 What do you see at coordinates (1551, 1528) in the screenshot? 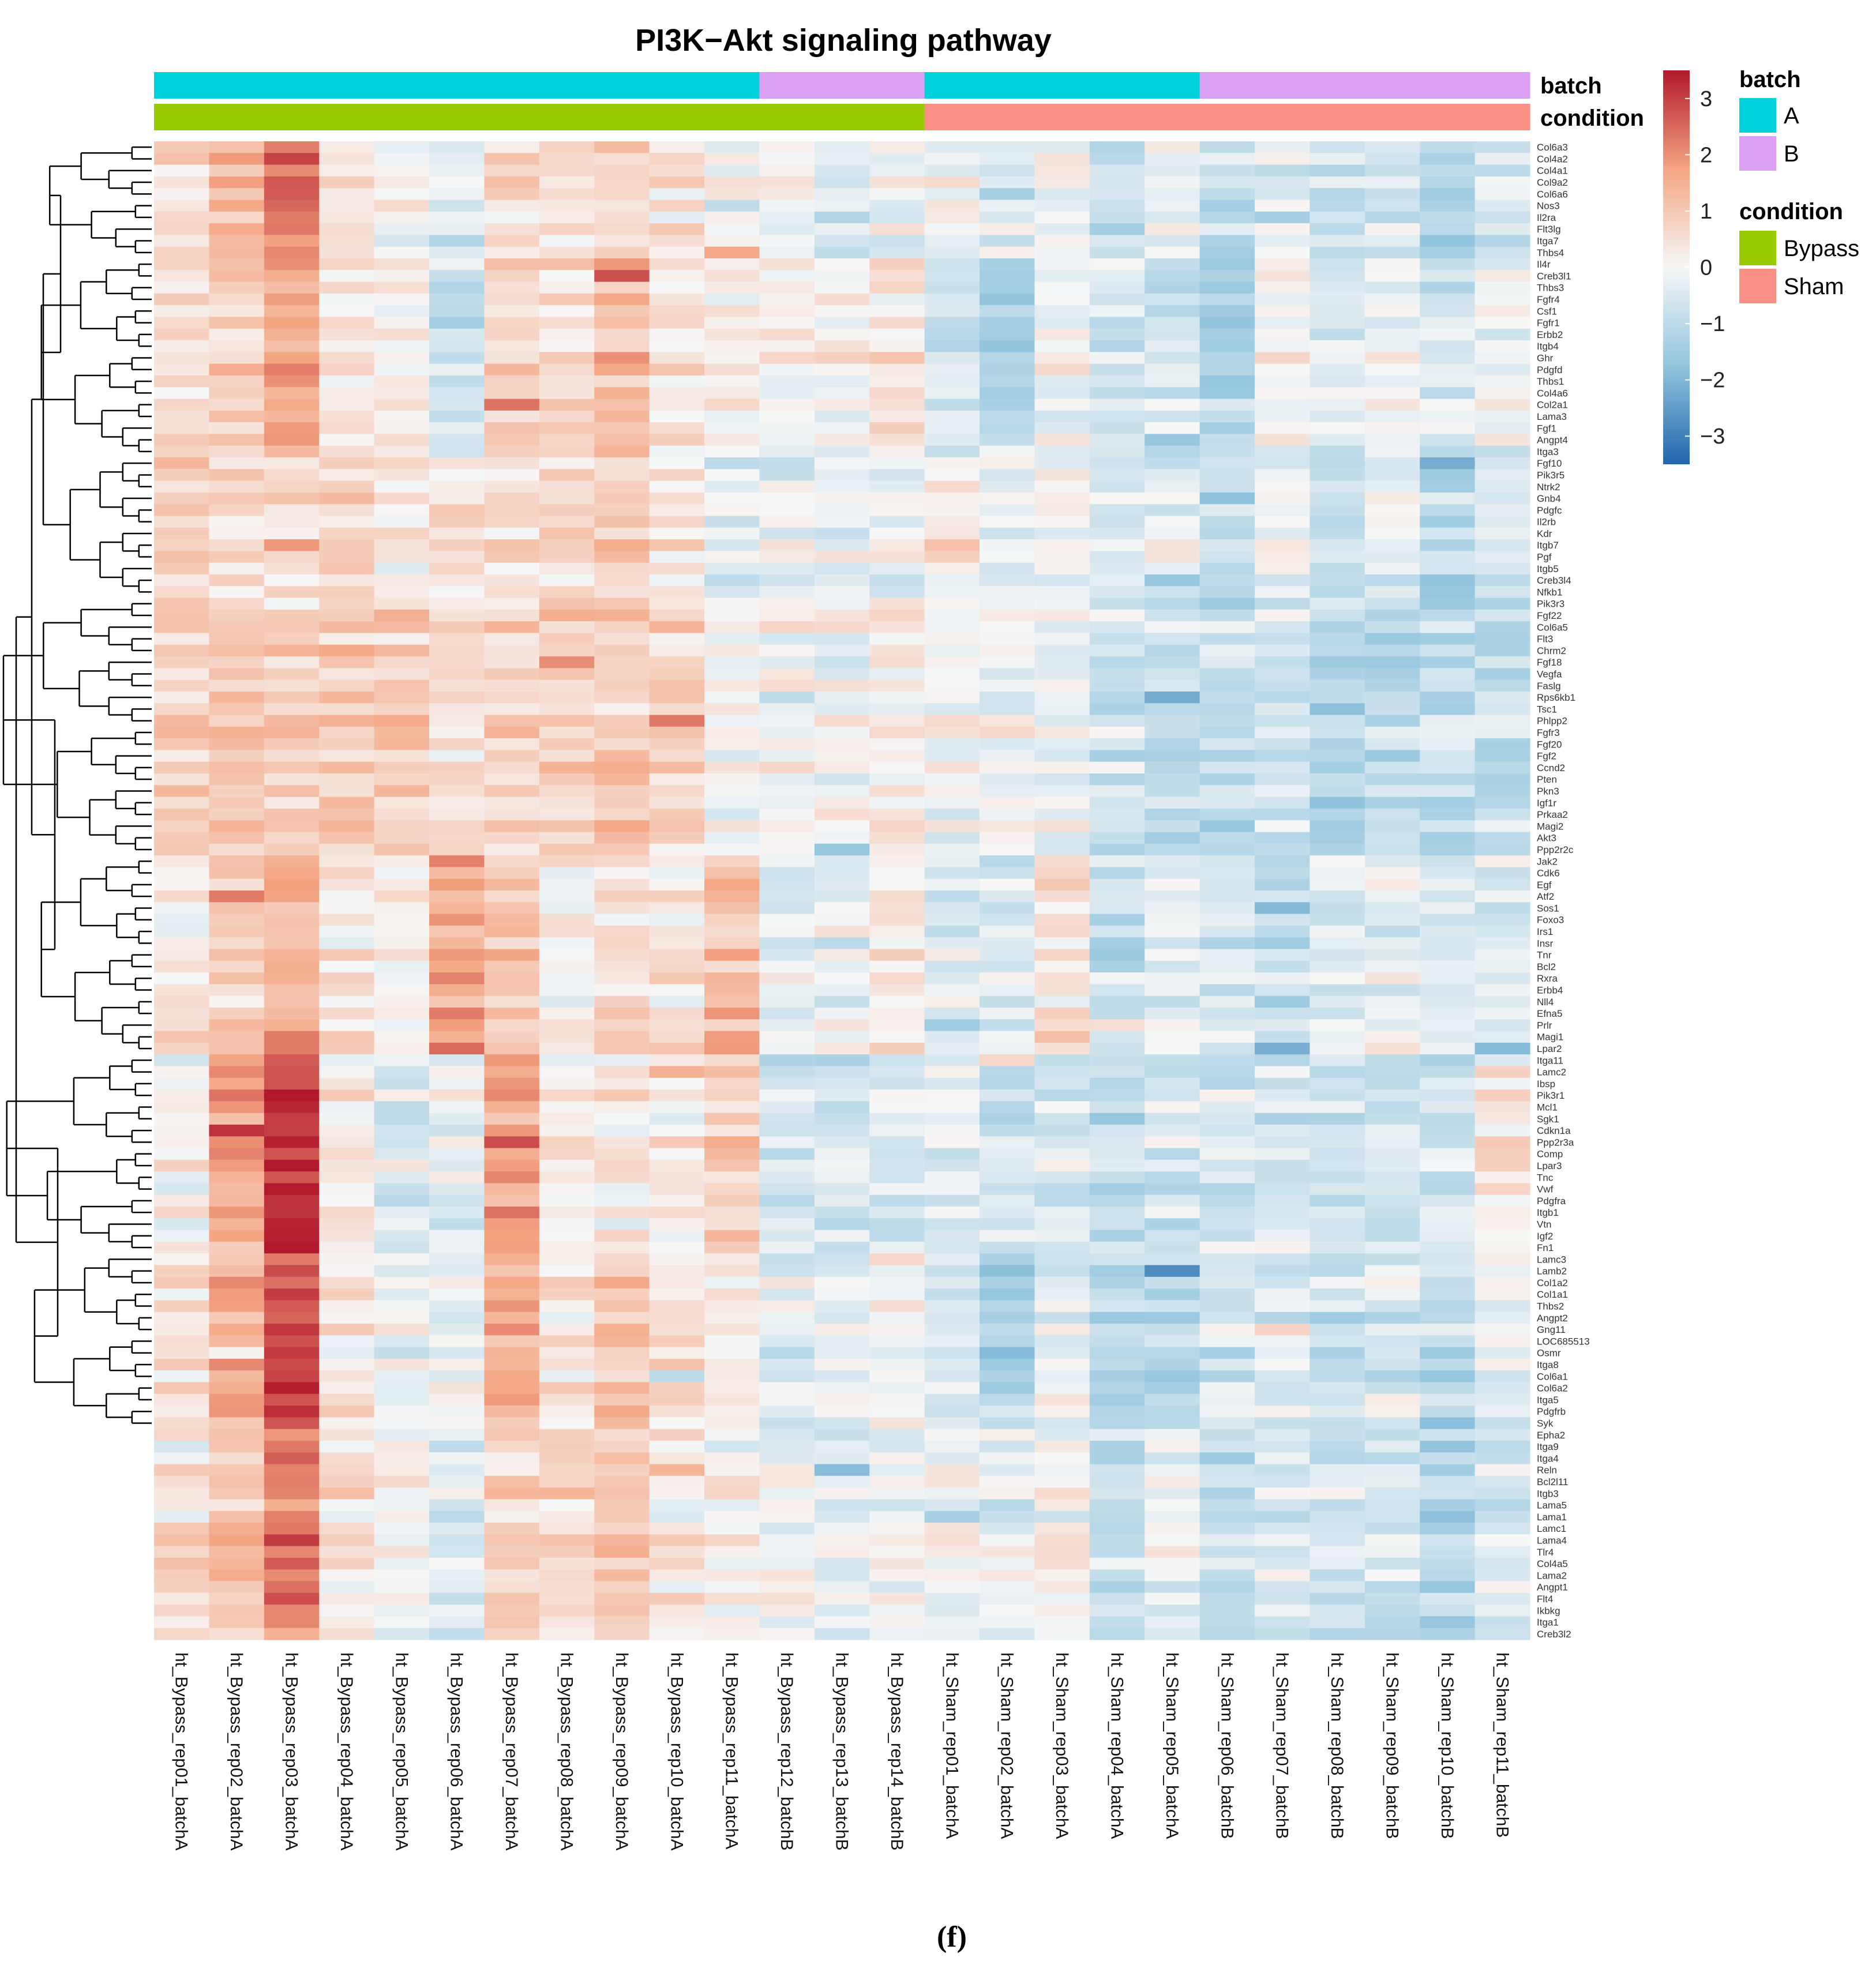
I see `row-label: Lamc1` at bounding box center [1551, 1528].